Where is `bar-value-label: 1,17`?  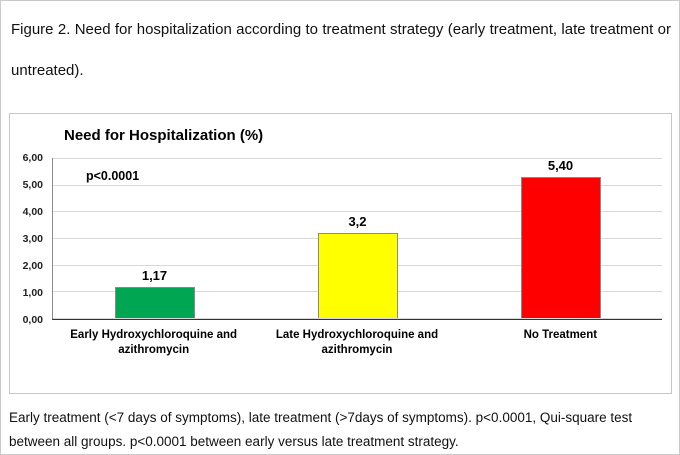
bar-value-label: 1,17 is located at coordinates (154, 275).